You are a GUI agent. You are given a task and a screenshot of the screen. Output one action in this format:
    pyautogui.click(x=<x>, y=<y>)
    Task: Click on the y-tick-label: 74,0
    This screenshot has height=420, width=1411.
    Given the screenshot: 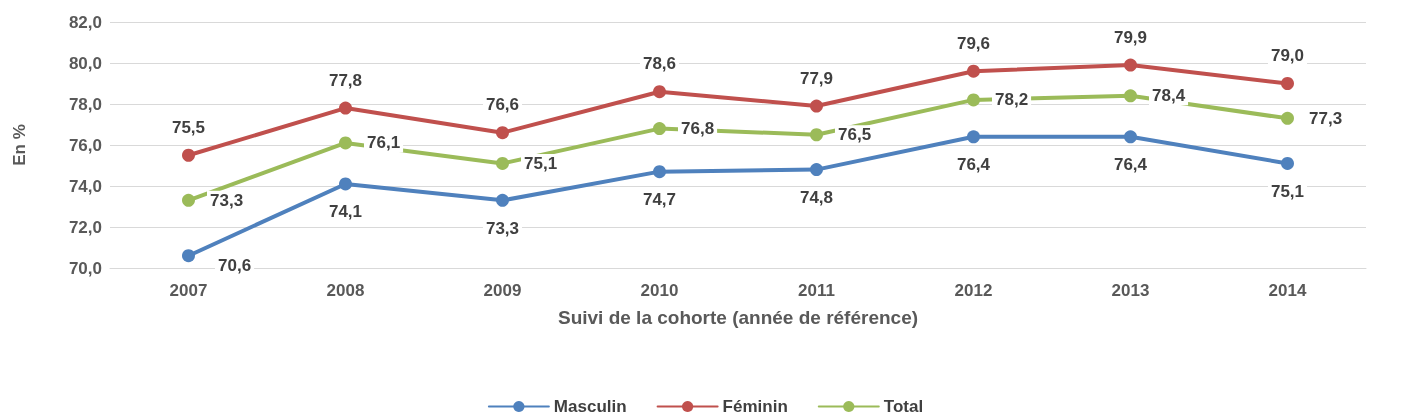 What is the action you would take?
    pyautogui.click(x=85, y=186)
    